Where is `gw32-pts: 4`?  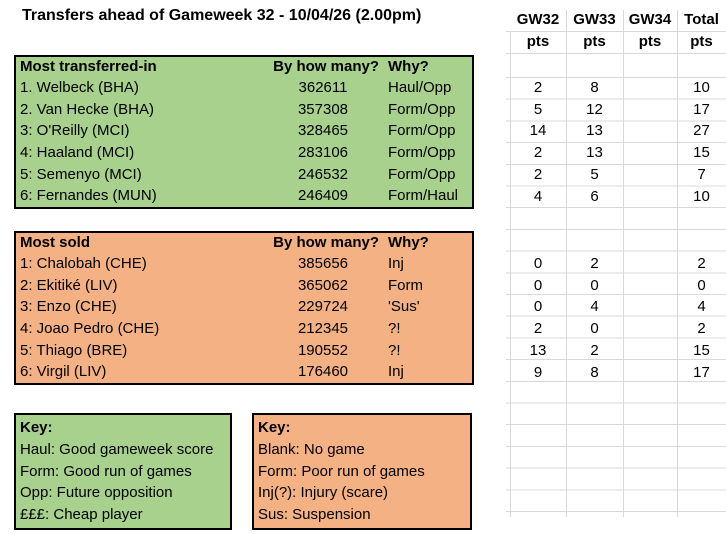 gw32-pts: 4 is located at coordinates (538, 196).